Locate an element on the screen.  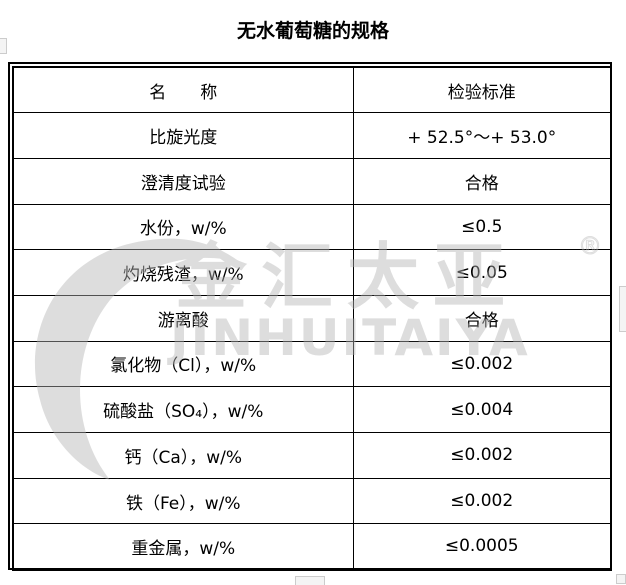
header-standard: 检验标准 is located at coordinates (482, 90).